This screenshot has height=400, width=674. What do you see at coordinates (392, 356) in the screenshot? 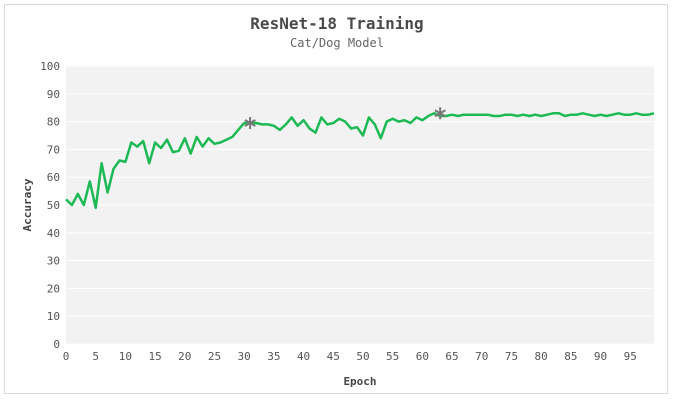
I see `x-tick-label: 55` at bounding box center [392, 356].